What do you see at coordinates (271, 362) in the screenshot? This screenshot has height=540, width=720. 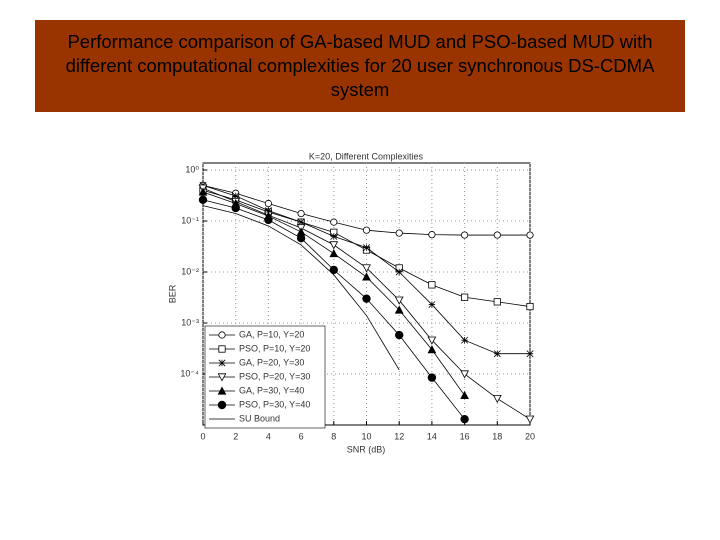 I see `legend-label: GA, P=20, Y=30` at bounding box center [271, 362].